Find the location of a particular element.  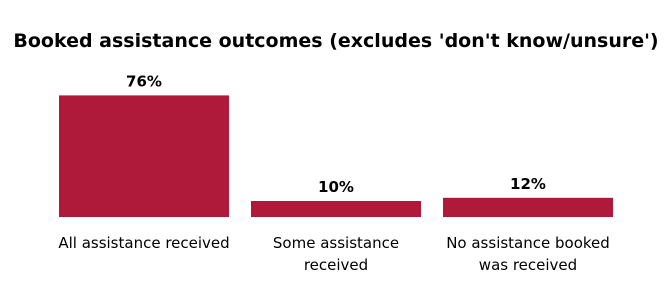

x-tick-label: All assistance received is located at coordinates (144, 243).